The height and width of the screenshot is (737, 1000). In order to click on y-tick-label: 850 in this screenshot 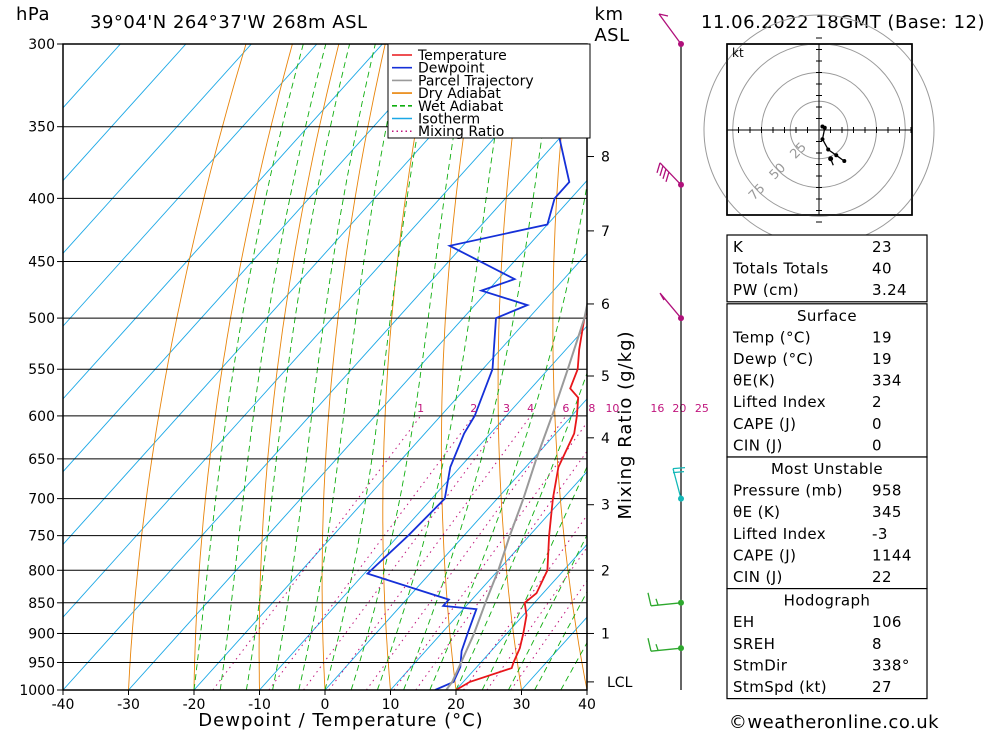, I will do `click(41, 604)`.